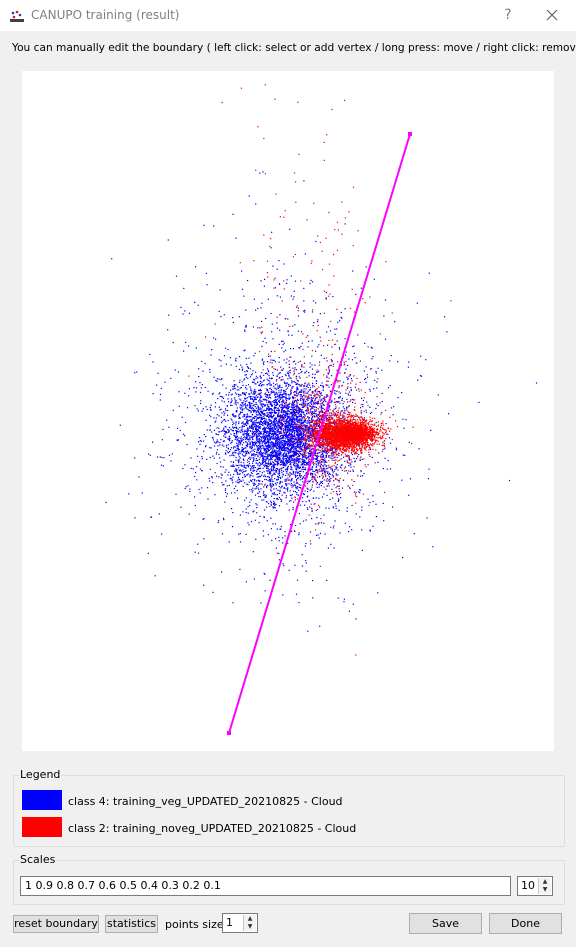 The width and height of the screenshot is (576, 947). I want to click on reset-boundary-button: reset boundary, so click(56, 924).